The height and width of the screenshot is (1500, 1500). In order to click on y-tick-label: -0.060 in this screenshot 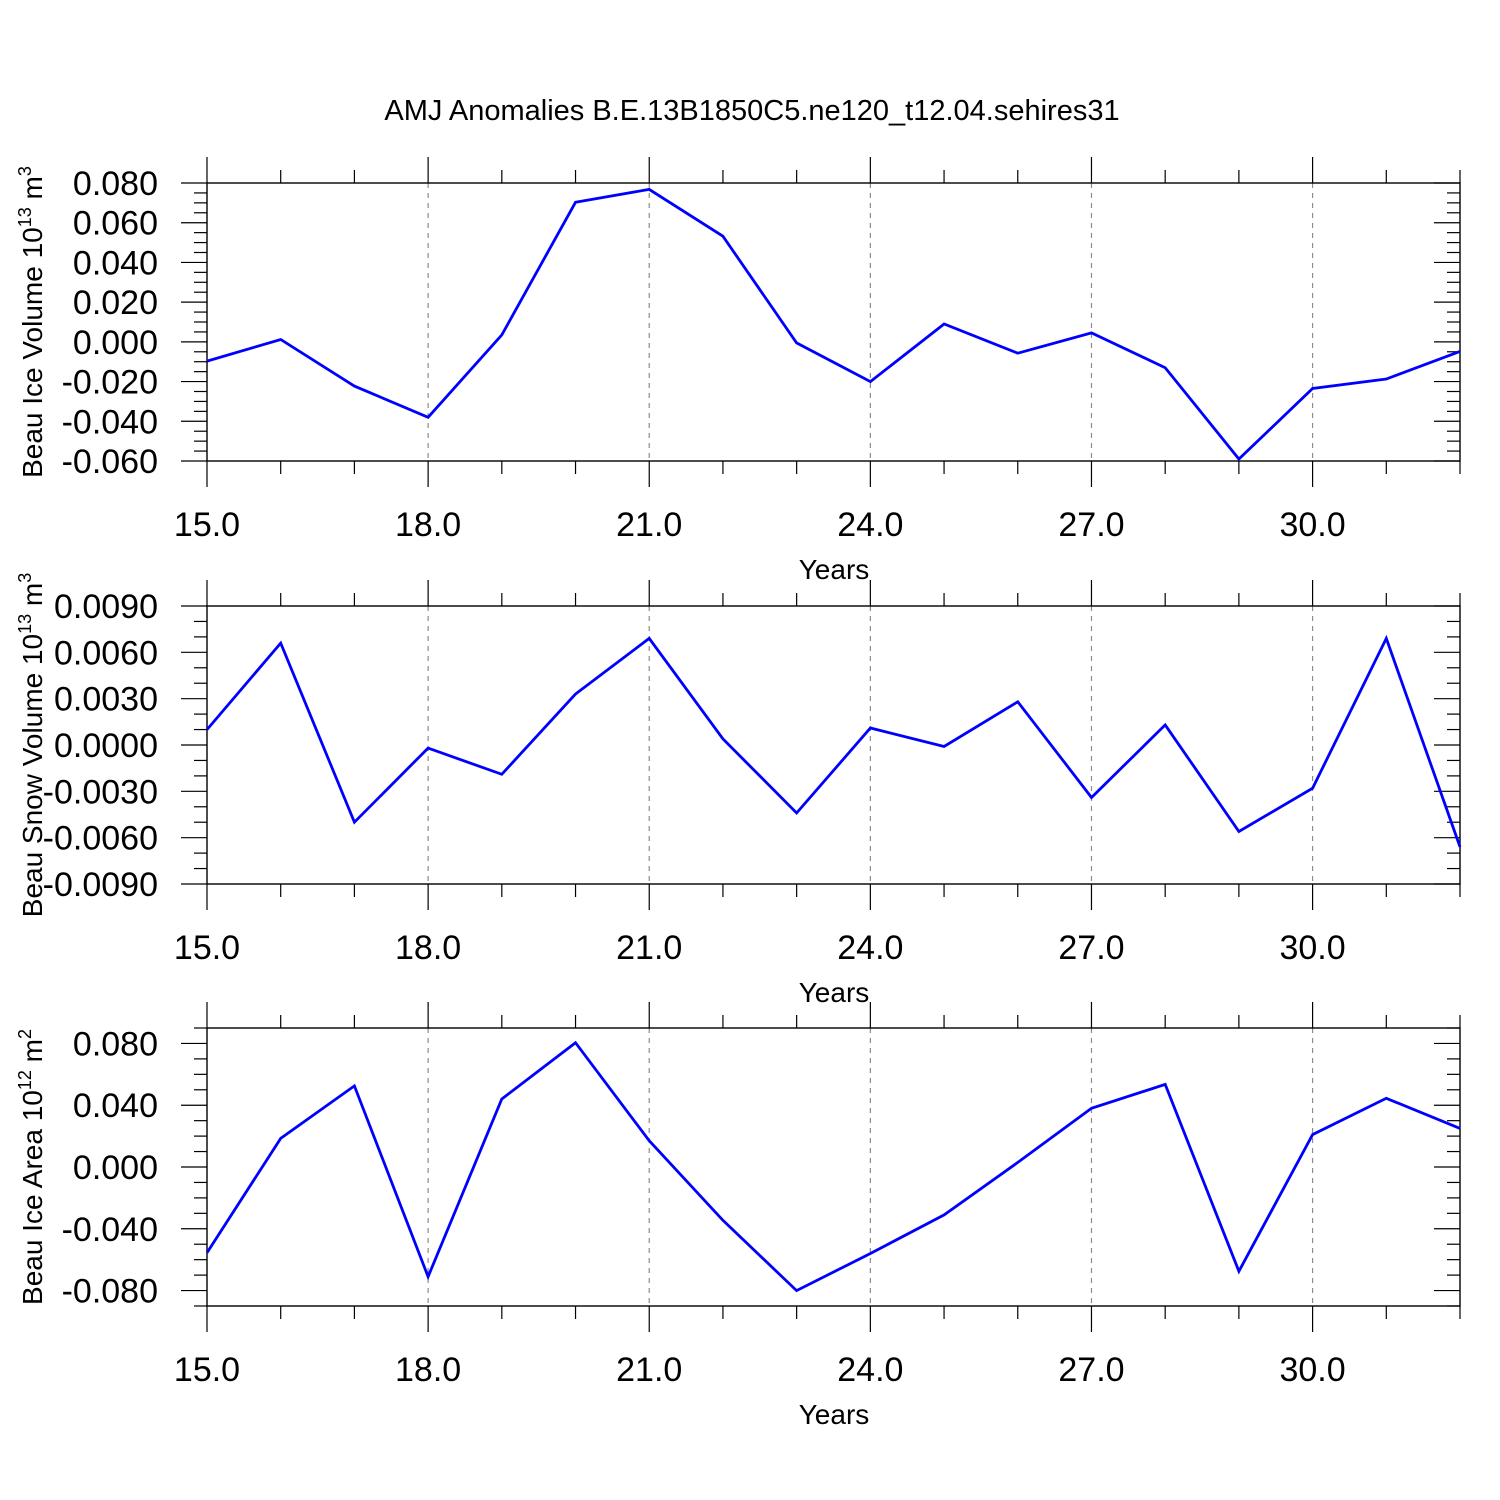, I will do `click(110, 462)`.